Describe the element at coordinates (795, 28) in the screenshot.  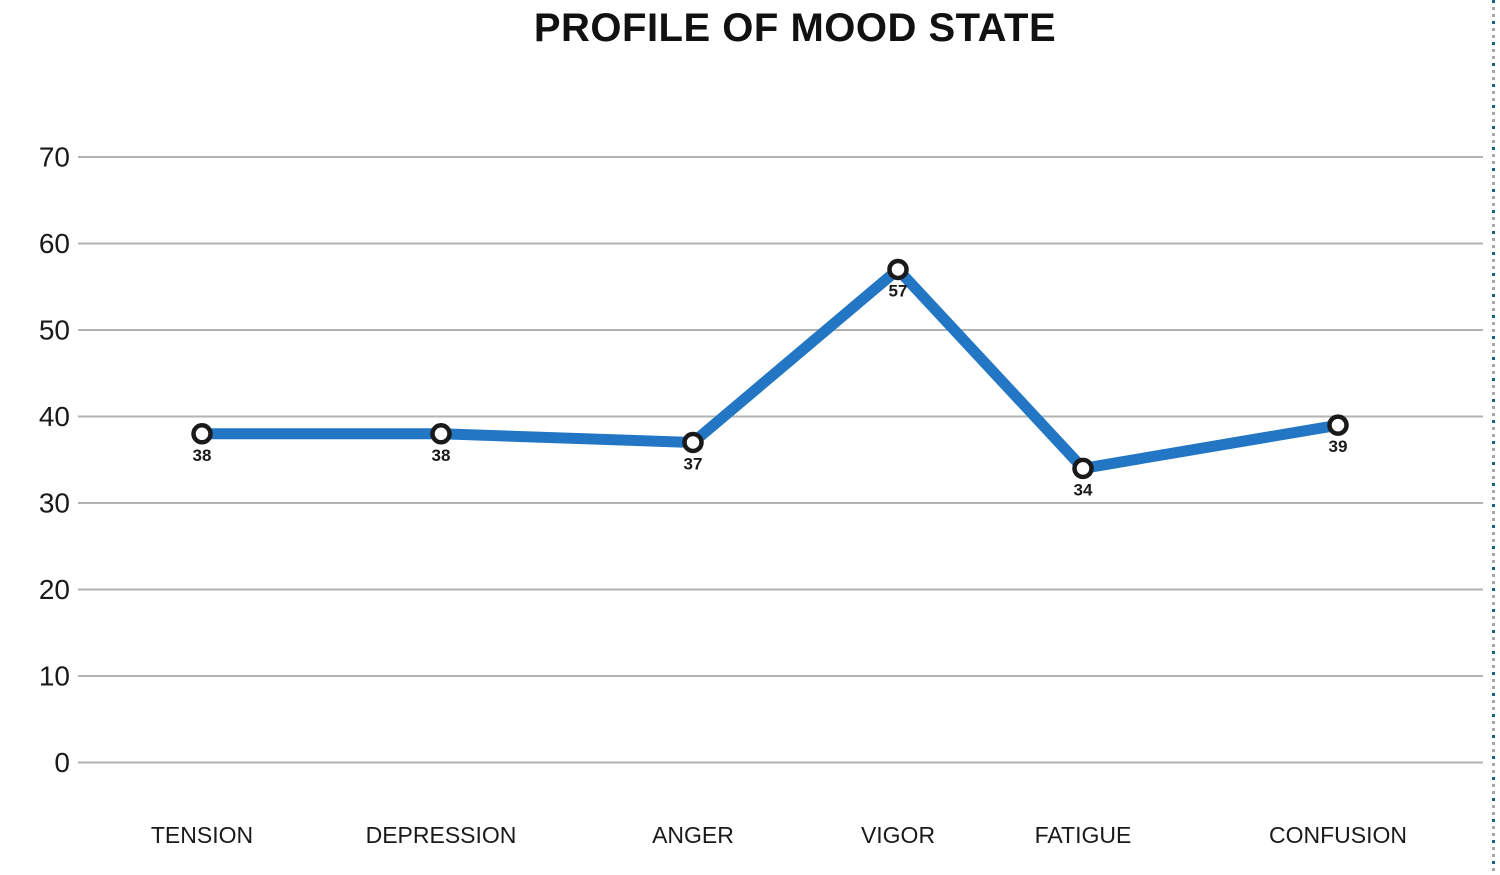
I see `chart-title: PROFILE OF MOOD STATE` at that location.